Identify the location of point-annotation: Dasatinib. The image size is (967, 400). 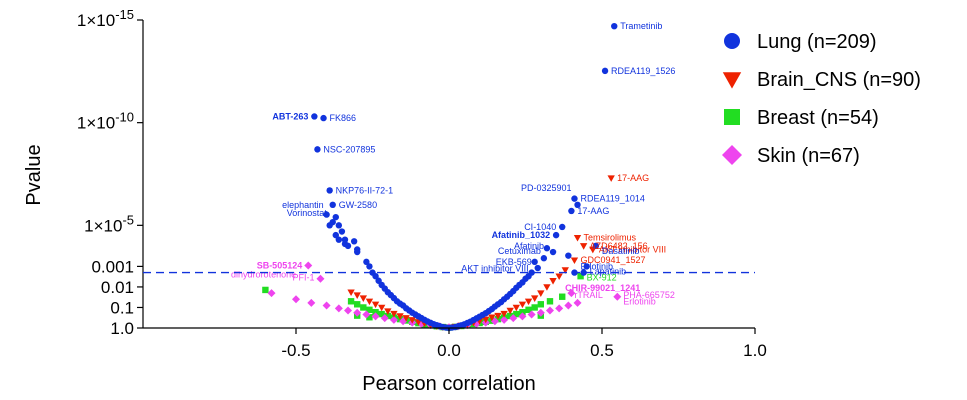
(621, 251).